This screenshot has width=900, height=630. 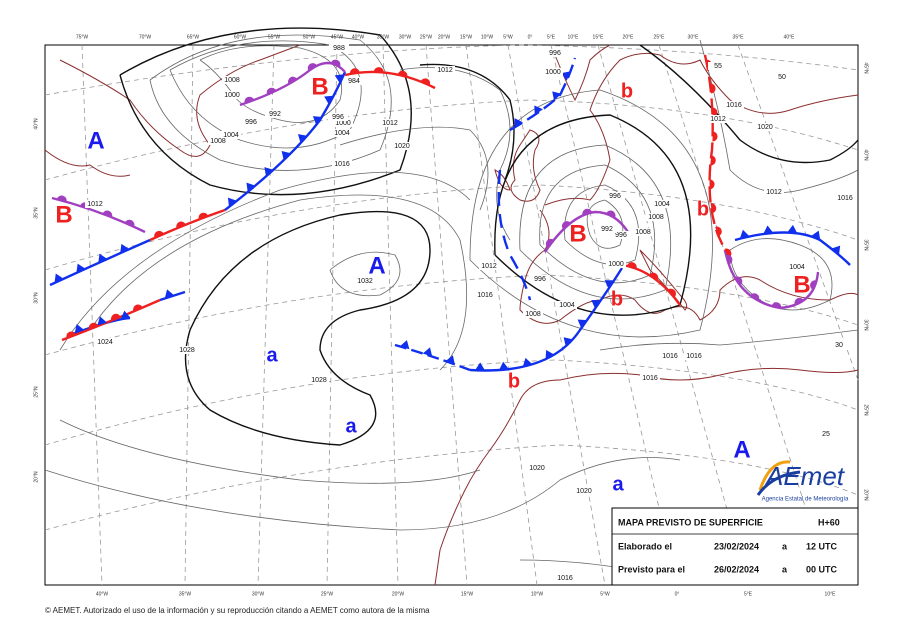 What do you see at coordinates (36, 124) in the screenshot?
I see `latitude-label: 40°N` at bounding box center [36, 124].